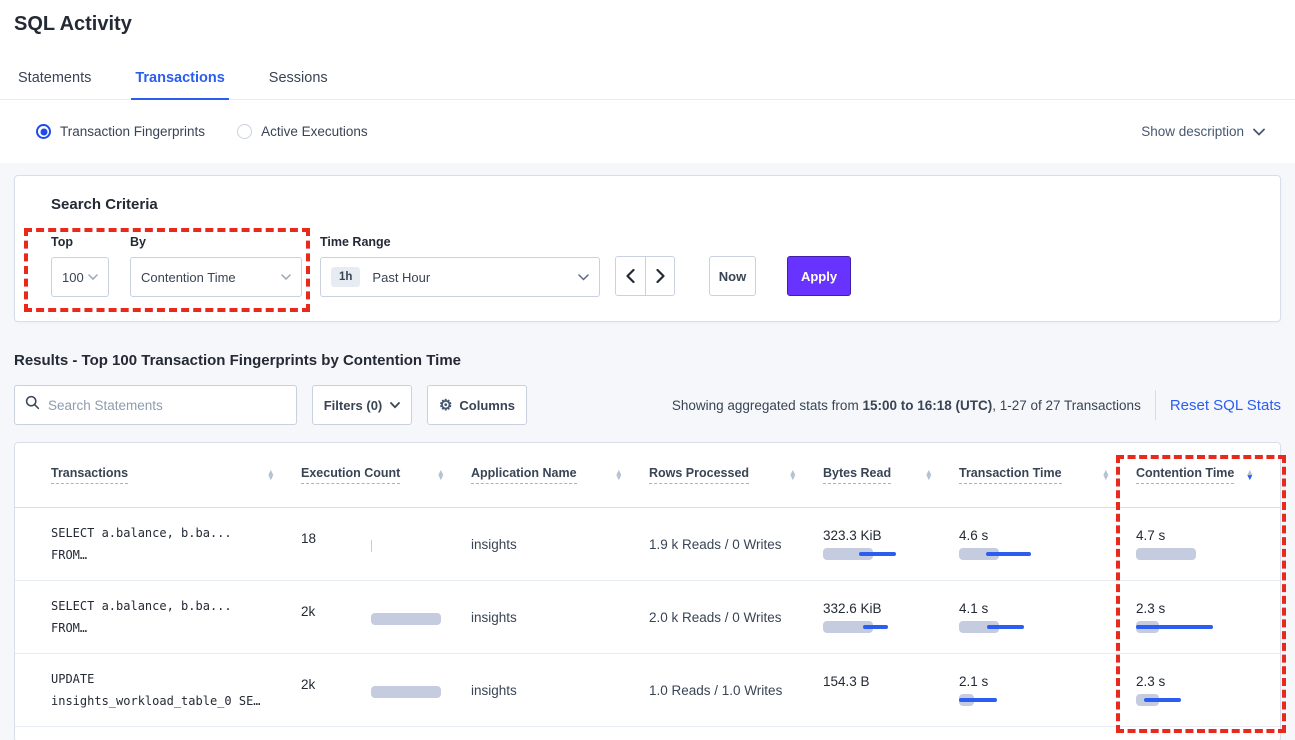 This screenshot has width=1295, height=740. Describe the element at coordinates (180, 85) in the screenshot. I see `tab-transactions: Transactions` at that location.